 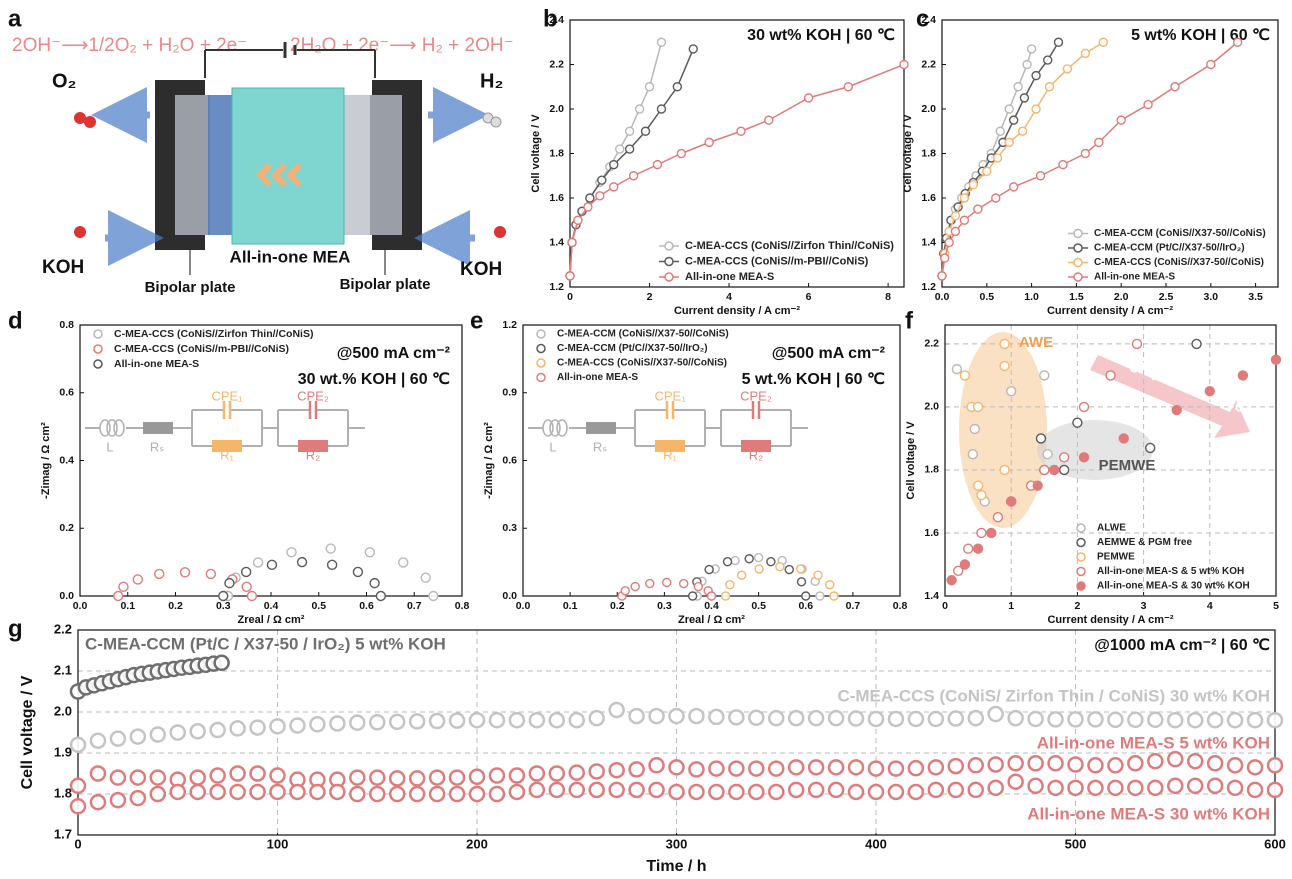 I want to click on x-tick-label: 0.1, so click(x=127, y=606).